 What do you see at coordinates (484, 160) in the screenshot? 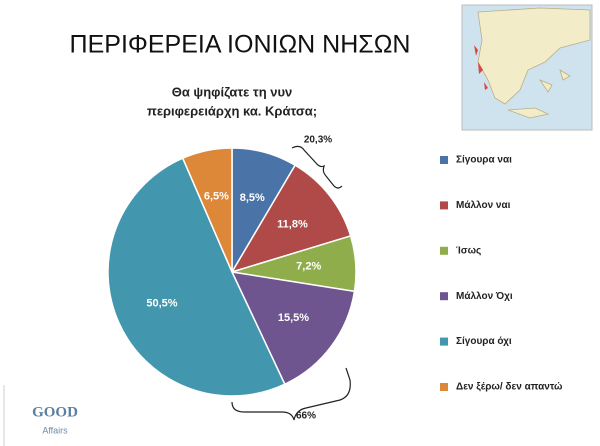
I see `legend-label: Σίγουρα ναι` at bounding box center [484, 160].